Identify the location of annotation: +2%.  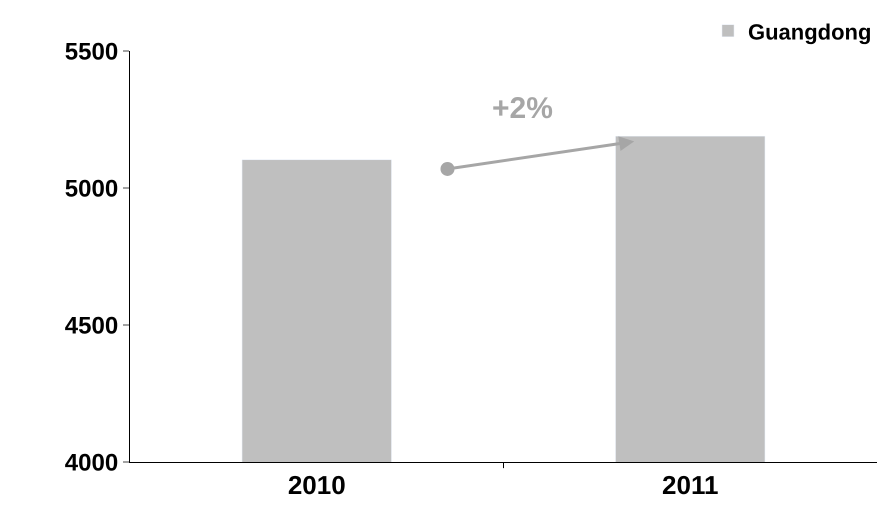
(522, 108).